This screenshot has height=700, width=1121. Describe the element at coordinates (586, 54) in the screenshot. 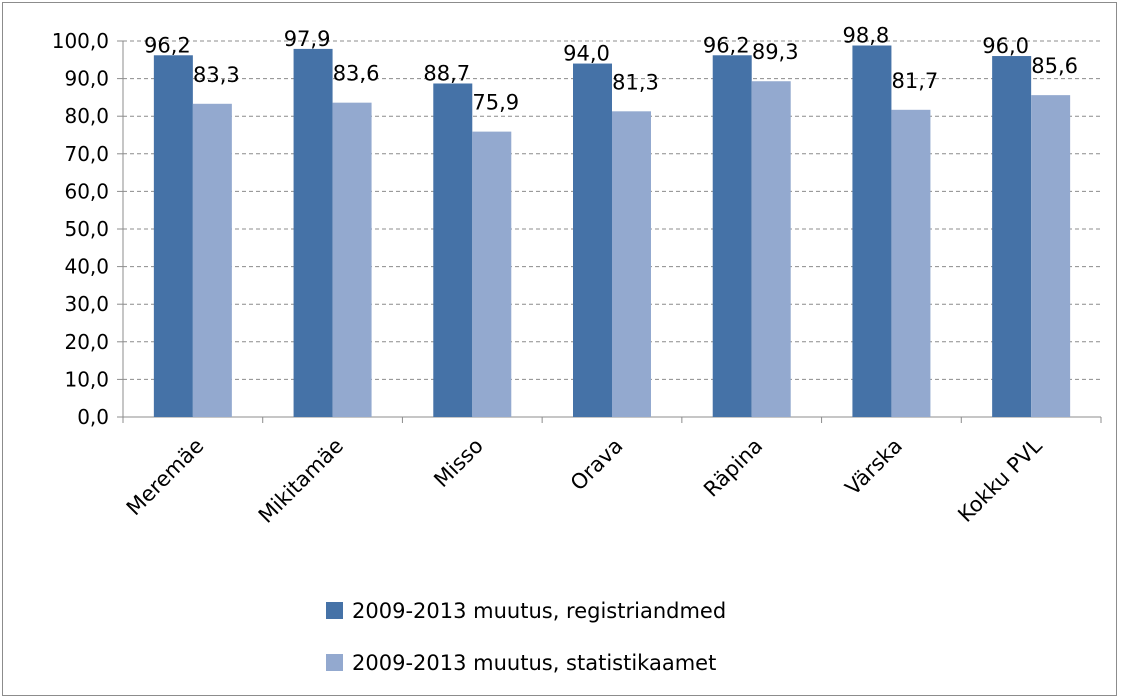

I see `data-label-registriandmed: 94,0` at that location.